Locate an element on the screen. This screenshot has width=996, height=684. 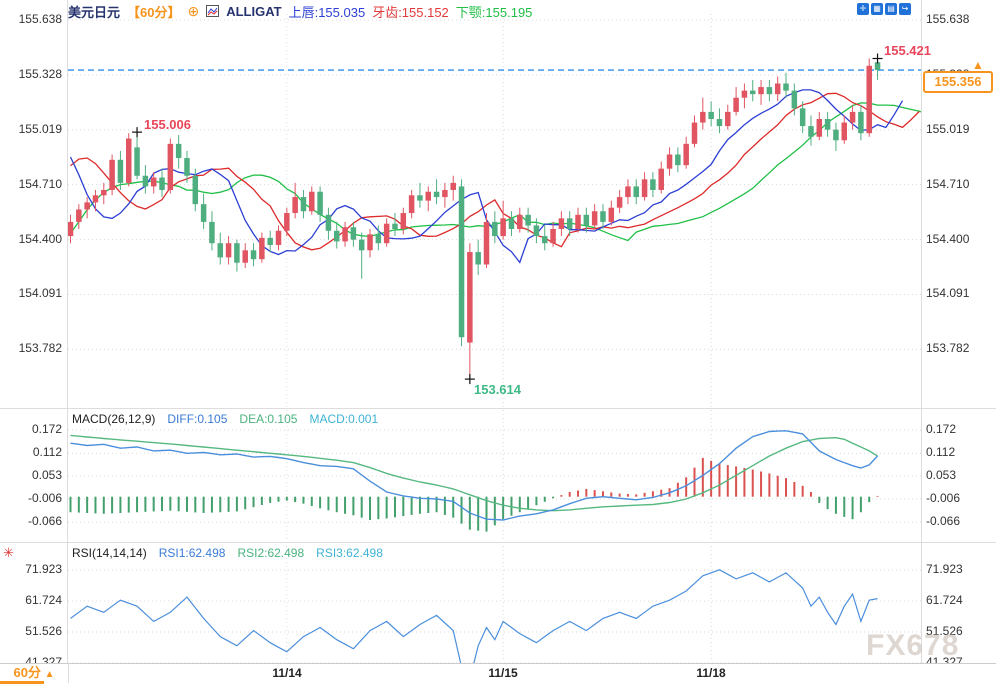
macd-macd-value: MACD:0.001 is located at coordinates (344, 419).